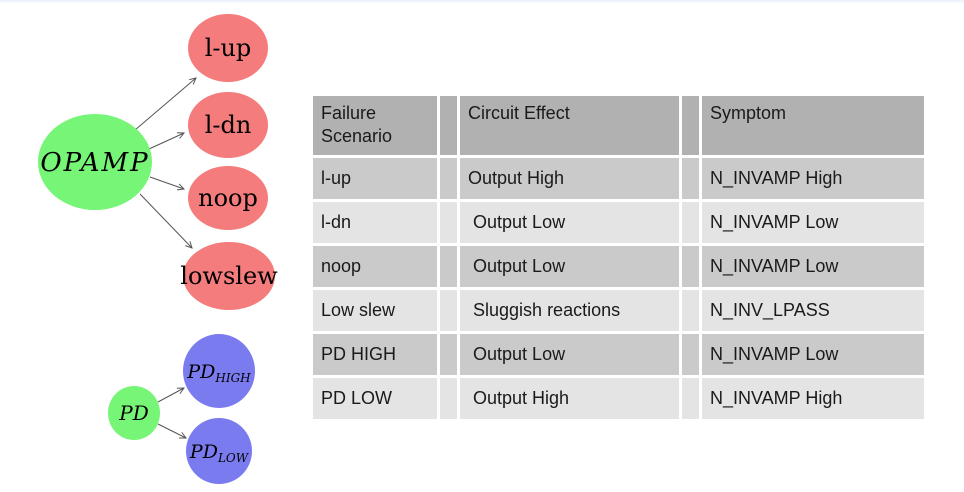  I want to click on node-pd-high, so click(219, 371).